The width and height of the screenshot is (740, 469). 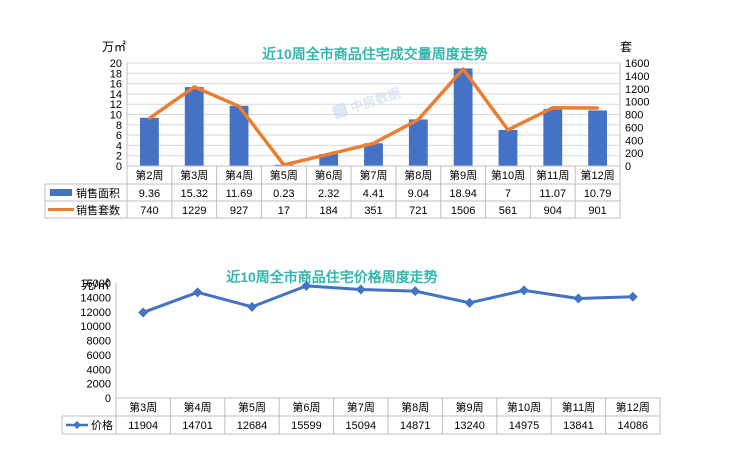 I want to click on chart2-x-tick-label: 第5周, so click(x=252, y=407).